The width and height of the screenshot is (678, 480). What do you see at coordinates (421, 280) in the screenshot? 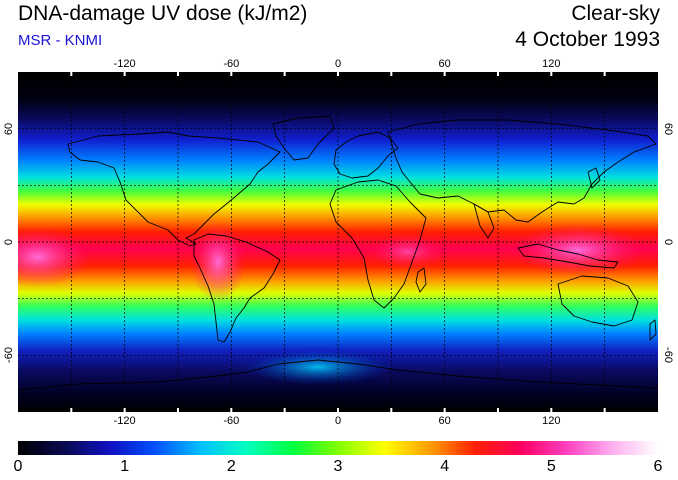
I see `coast-madagascar` at bounding box center [421, 280].